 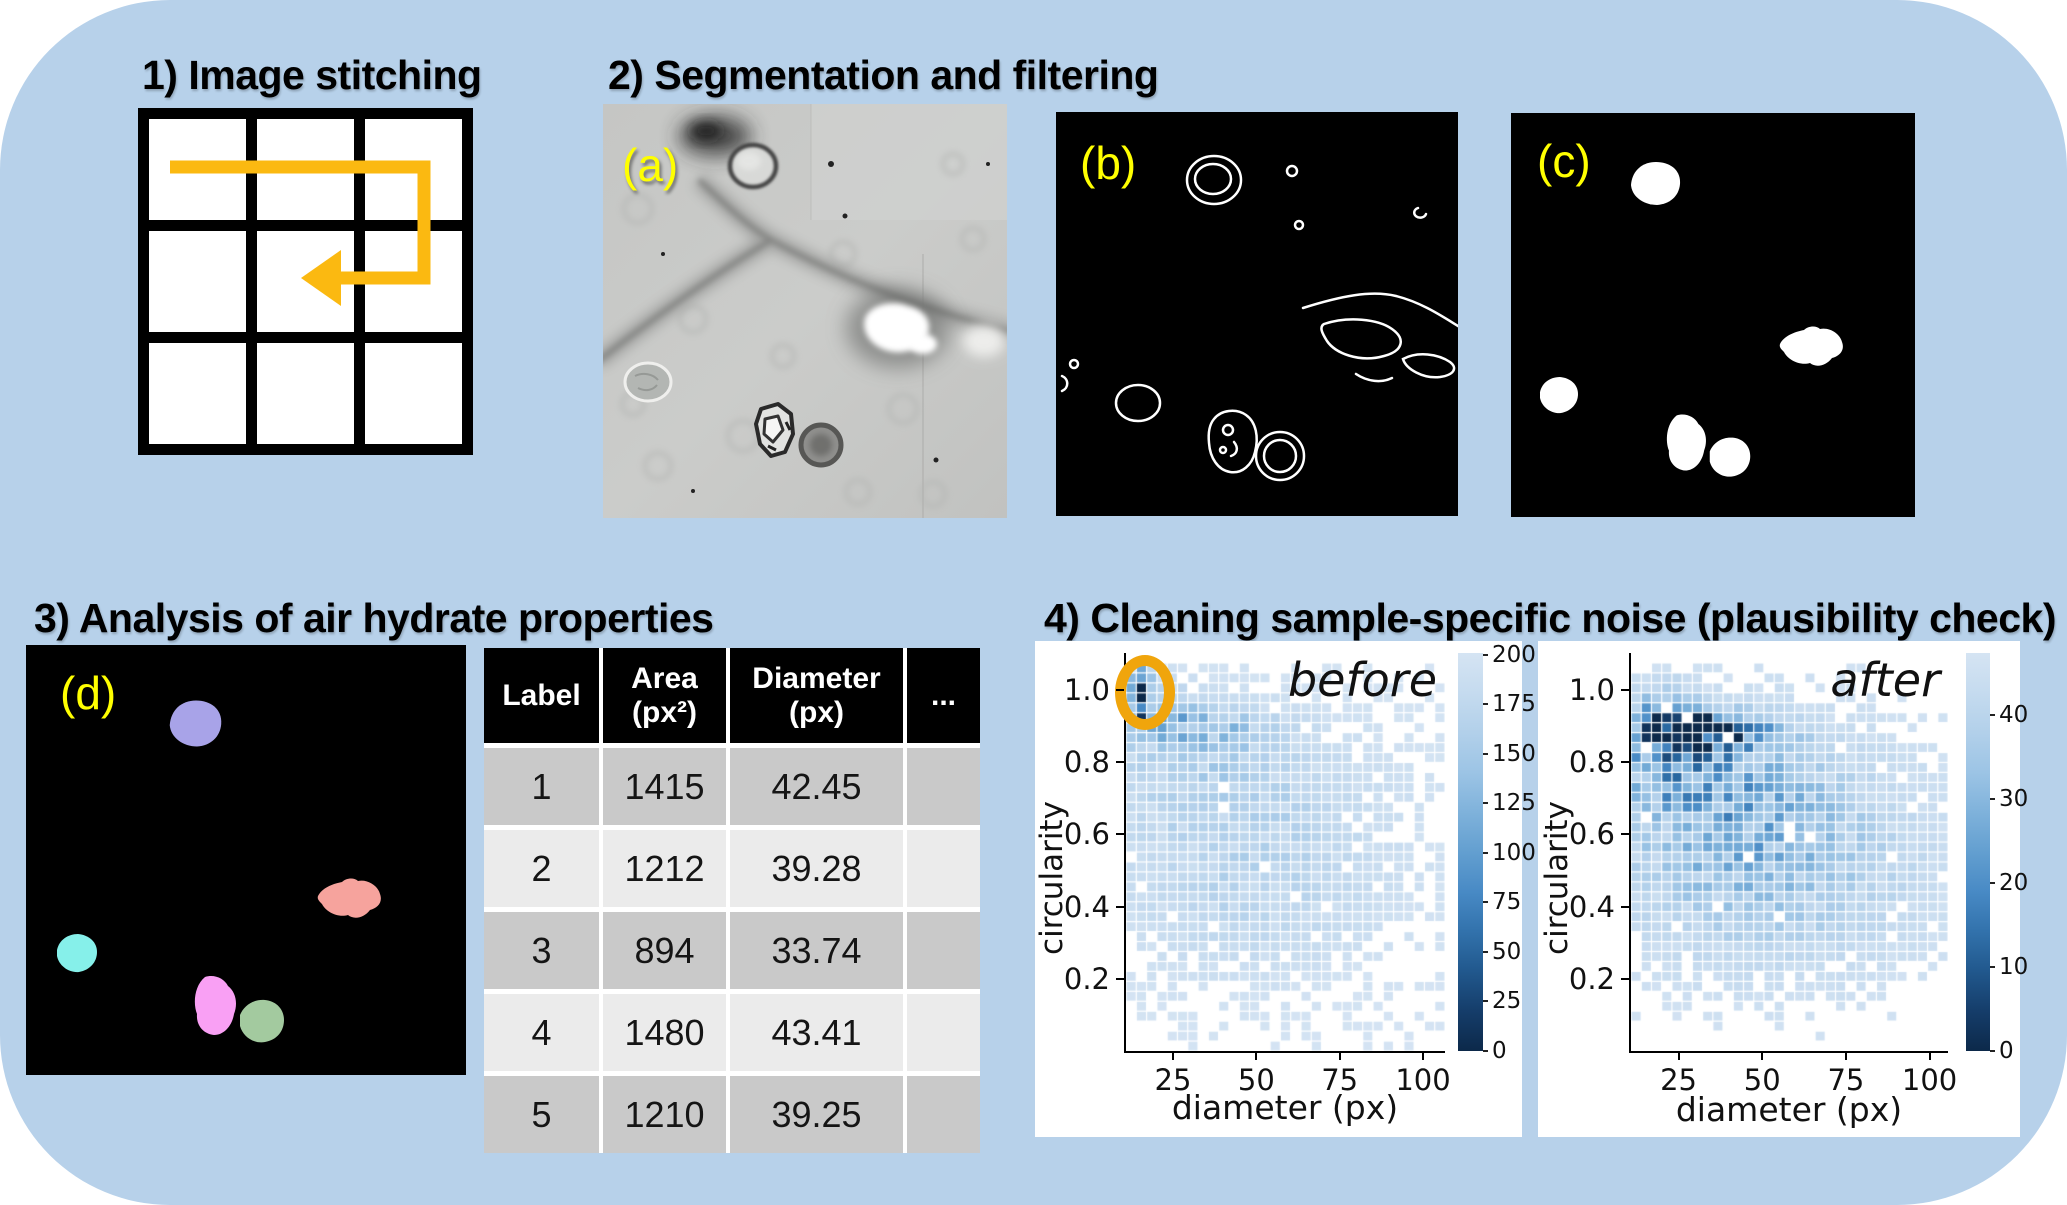 I want to click on bokeh-rings, so click(x=803, y=330).